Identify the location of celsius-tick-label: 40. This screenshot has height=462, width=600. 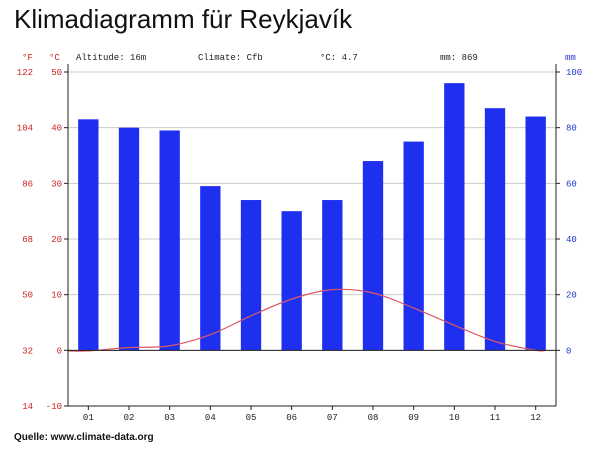
(56, 129).